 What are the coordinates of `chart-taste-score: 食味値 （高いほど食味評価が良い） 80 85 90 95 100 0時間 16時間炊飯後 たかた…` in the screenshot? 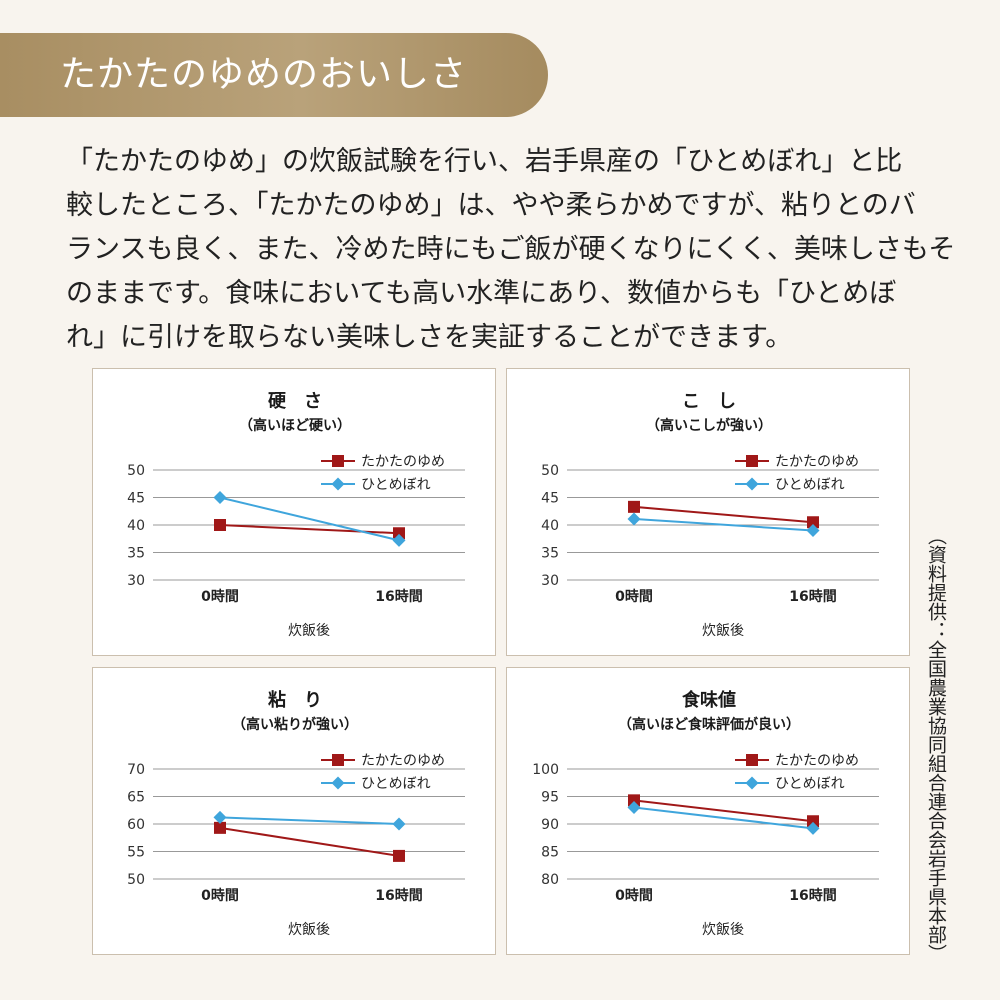 It's located at (708, 811).